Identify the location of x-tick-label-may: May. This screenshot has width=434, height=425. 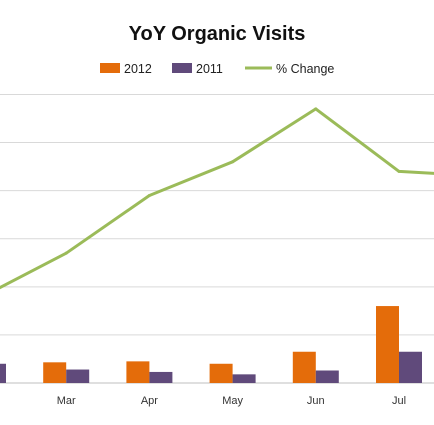
(232, 401).